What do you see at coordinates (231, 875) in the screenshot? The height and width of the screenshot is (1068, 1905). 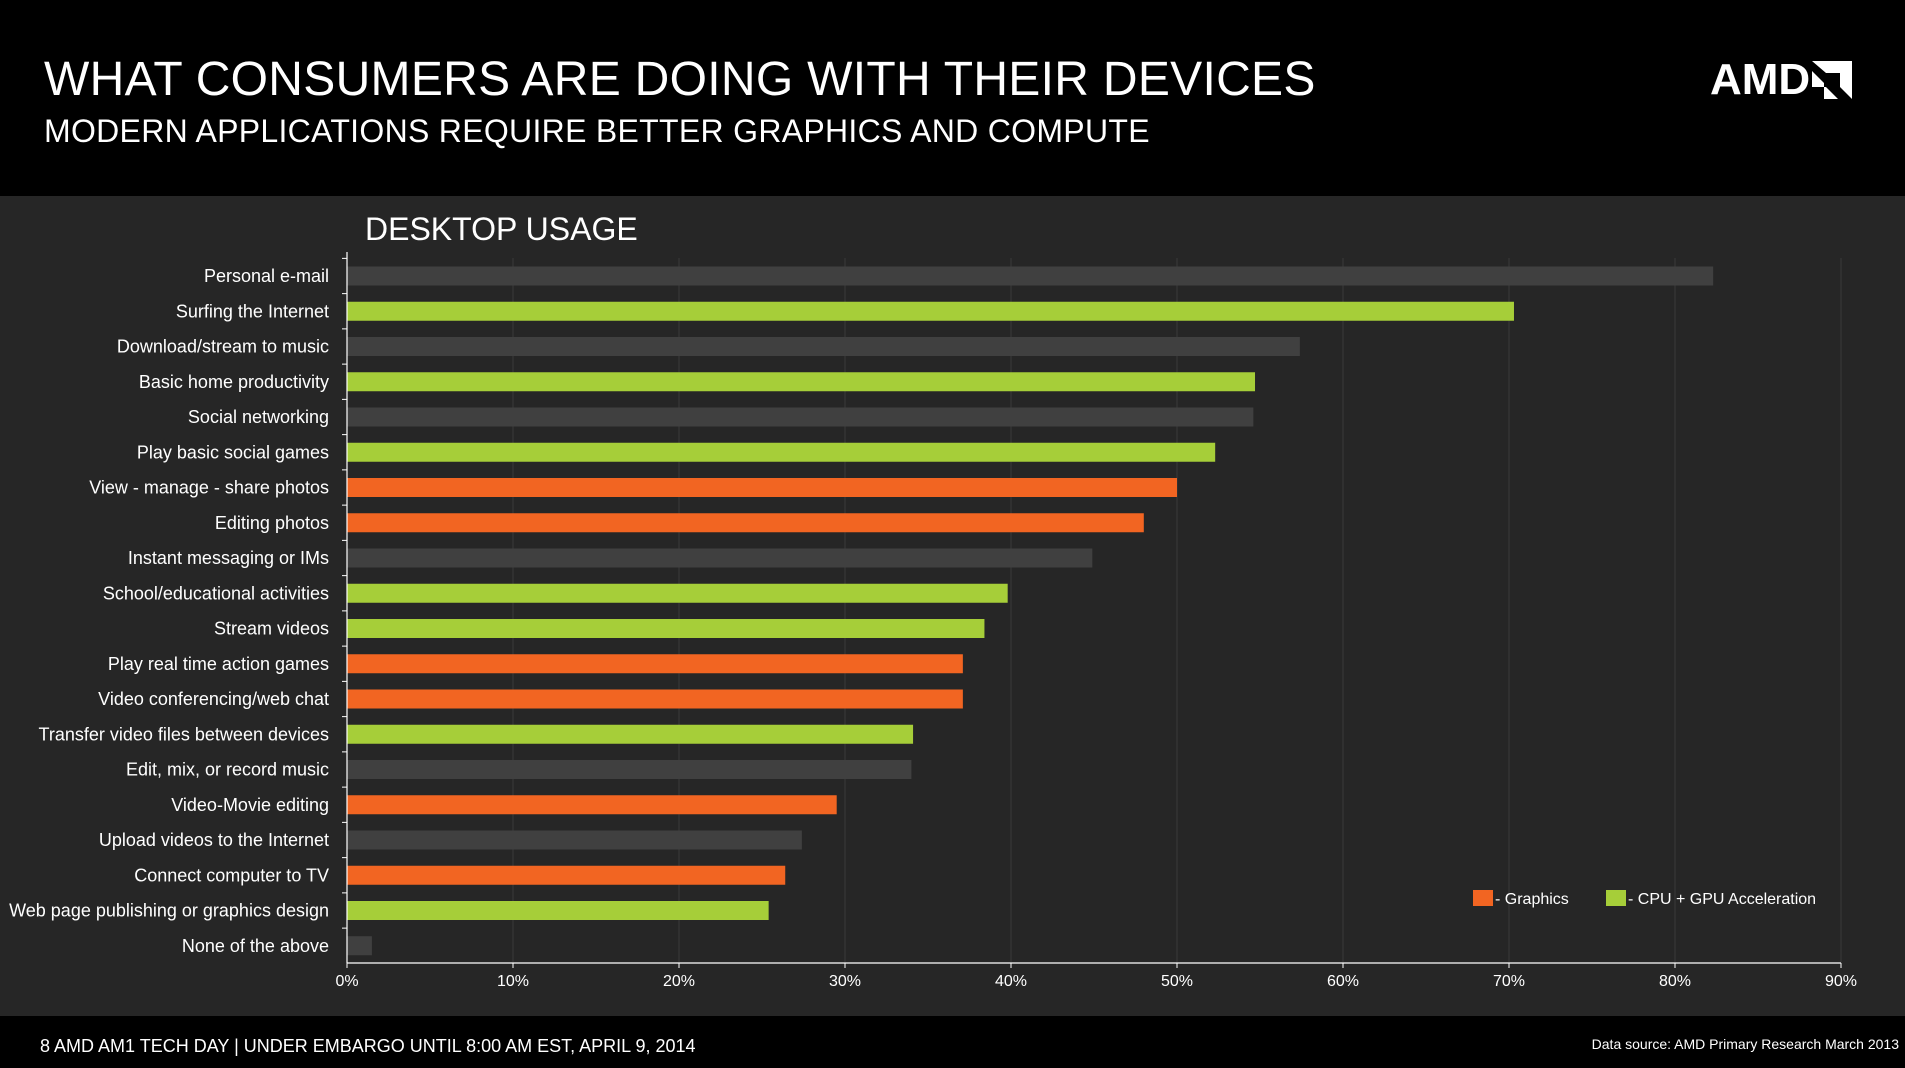 I see `category-label: Connect computer to TV` at bounding box center [231, 875].